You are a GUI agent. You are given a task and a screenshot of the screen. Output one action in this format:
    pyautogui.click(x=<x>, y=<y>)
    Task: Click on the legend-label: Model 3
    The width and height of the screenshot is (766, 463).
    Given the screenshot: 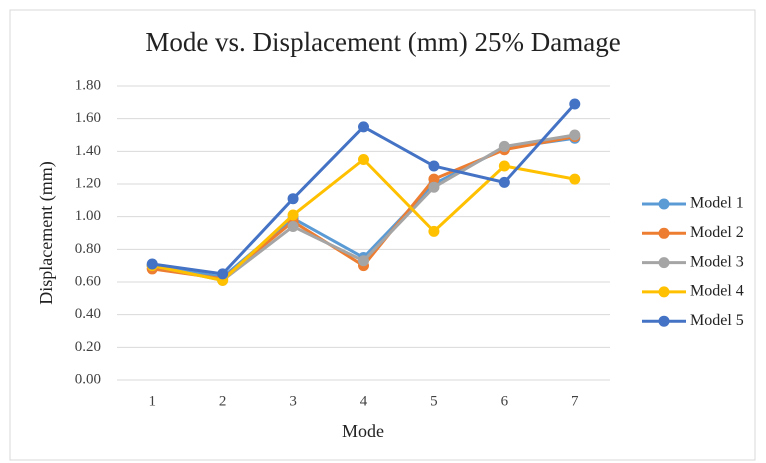 What is the action you would take?
    pyautogui.click(x=717, y=261)
    